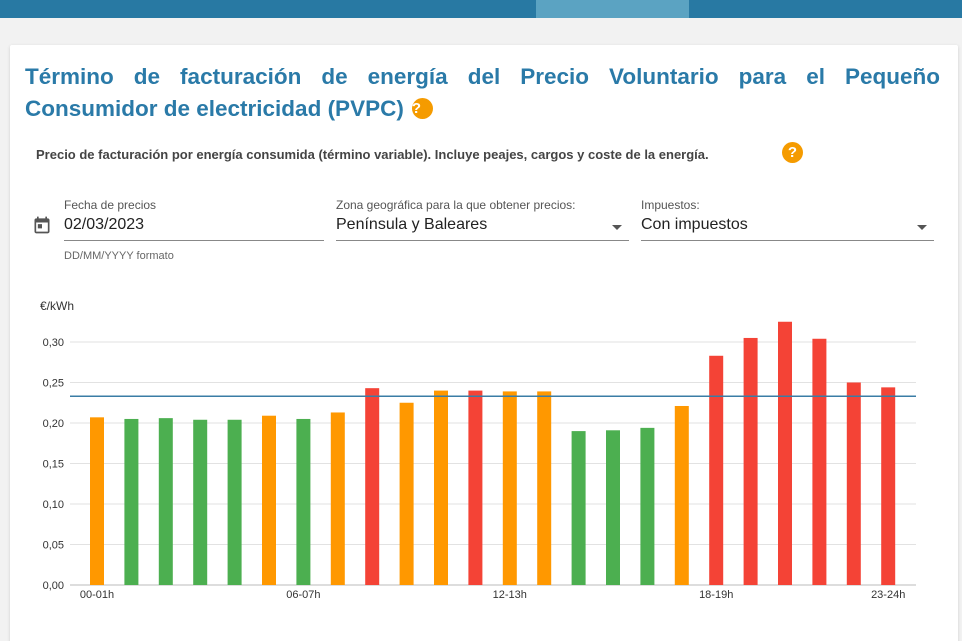  I want to click on y-tick-label: 0,25, so click(53, 384).